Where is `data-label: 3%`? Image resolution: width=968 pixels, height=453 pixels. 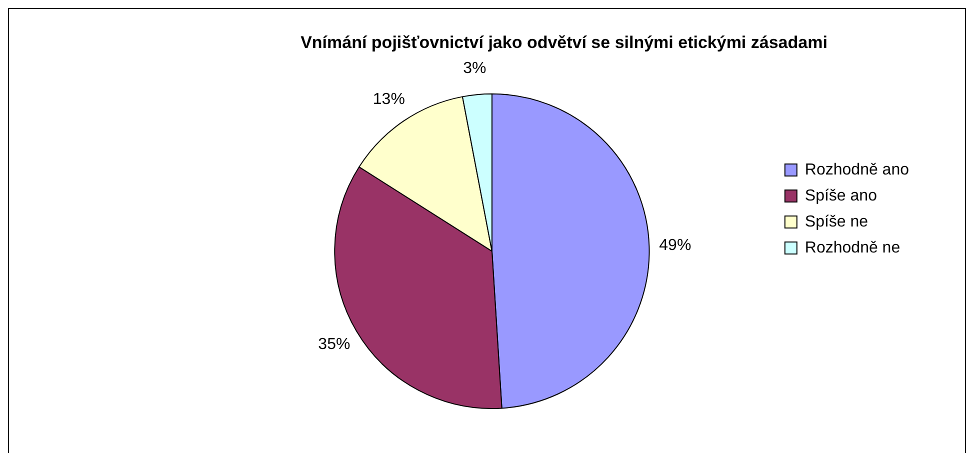
data-label: 3% is located at coordinates (474, 69).